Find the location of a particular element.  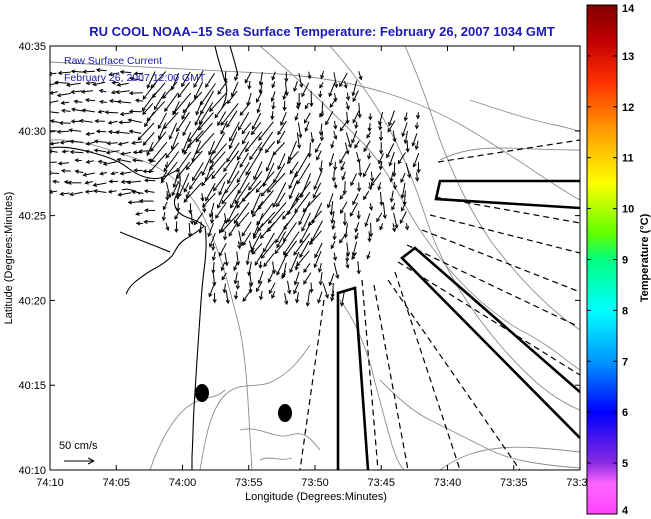

y-tick-label: 40:20 is located at coordinates (32, 301).